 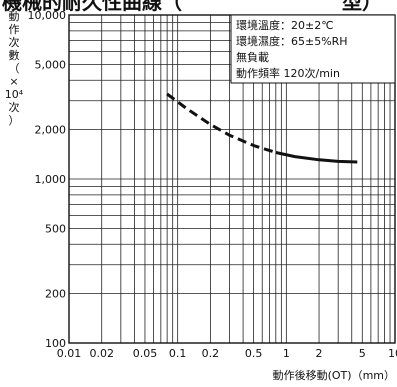 What do you see at coordinates (51, 130) in the screenshot?
I see `y-tick-label: 2,000` at bounding box center [51, 130].